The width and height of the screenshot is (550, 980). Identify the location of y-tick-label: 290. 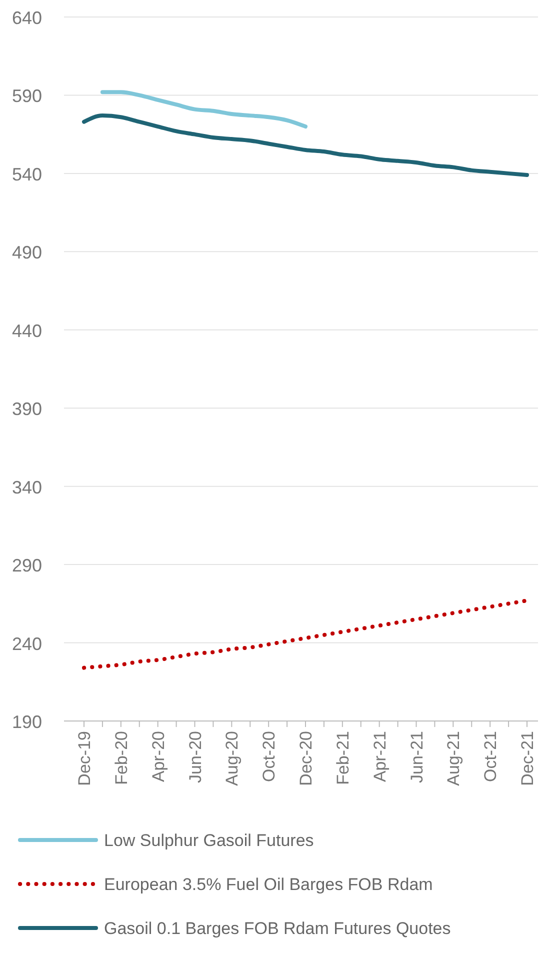
(27, 566).